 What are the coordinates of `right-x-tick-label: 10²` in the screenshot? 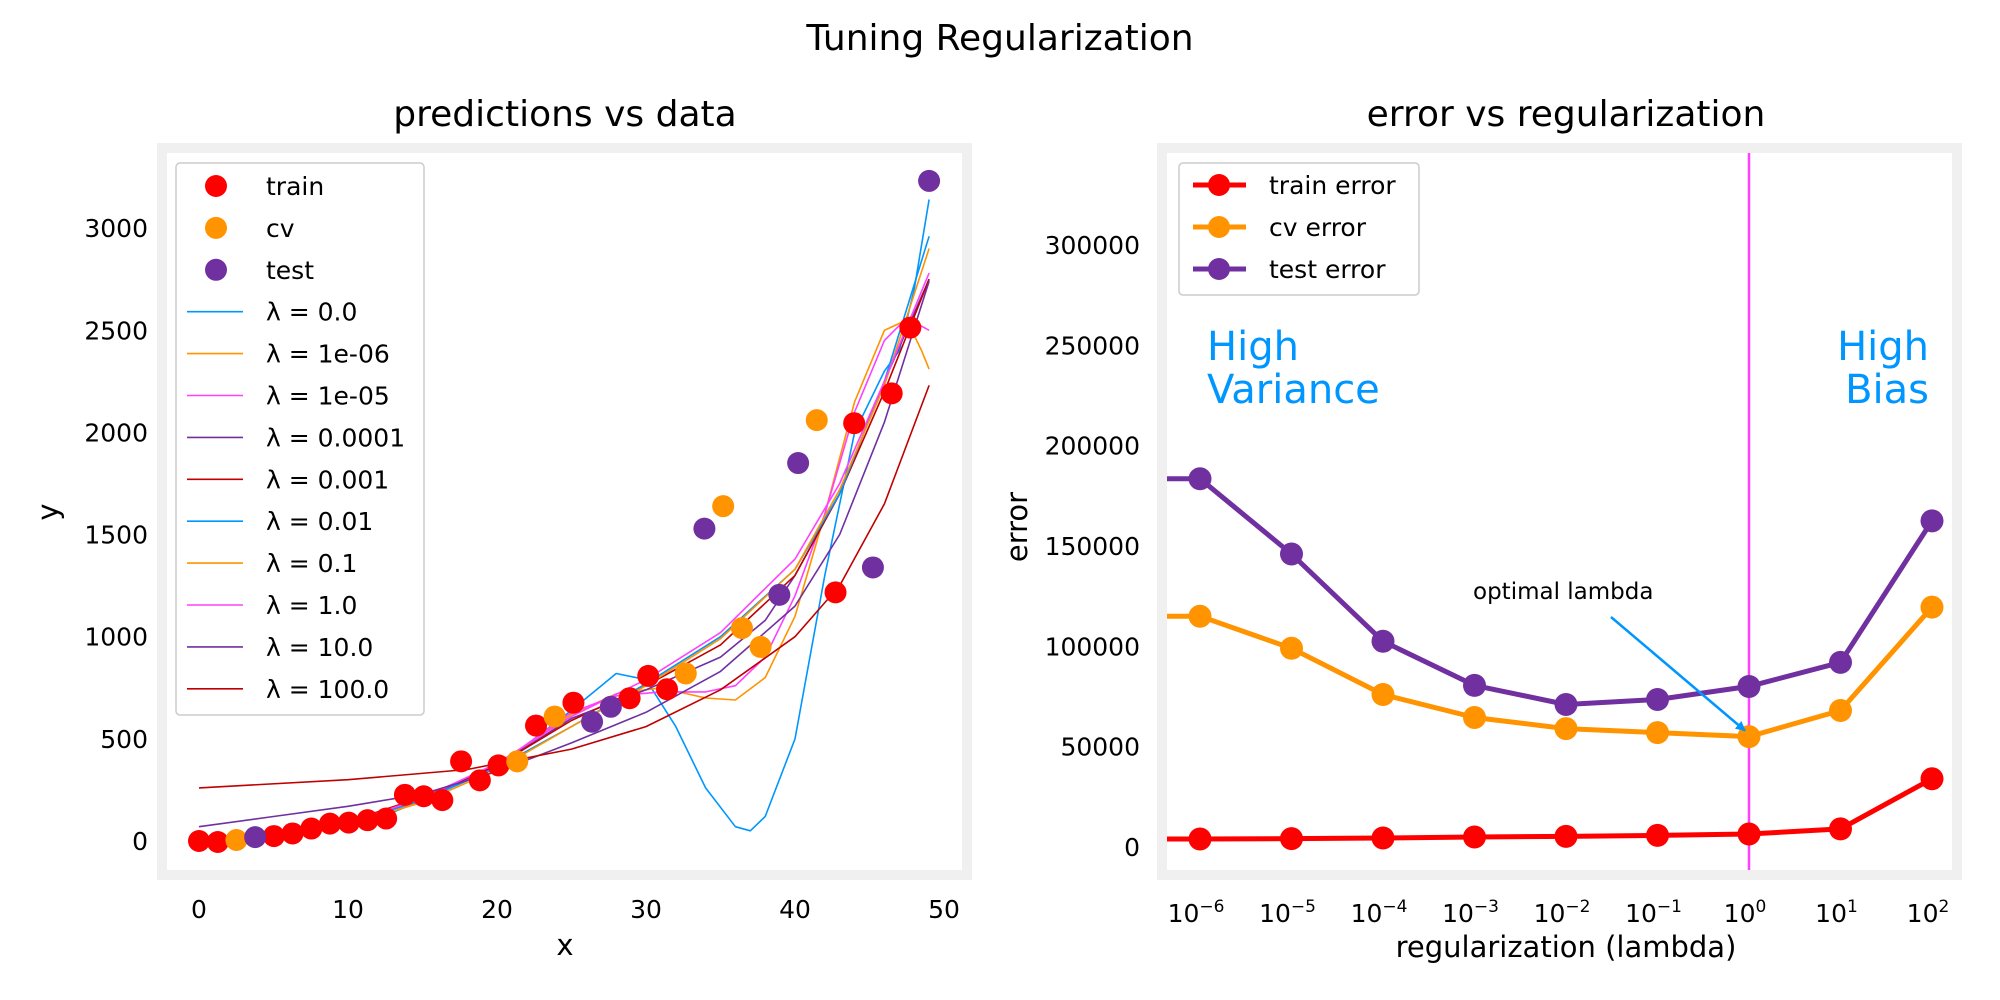 It's located at (1928, 912).